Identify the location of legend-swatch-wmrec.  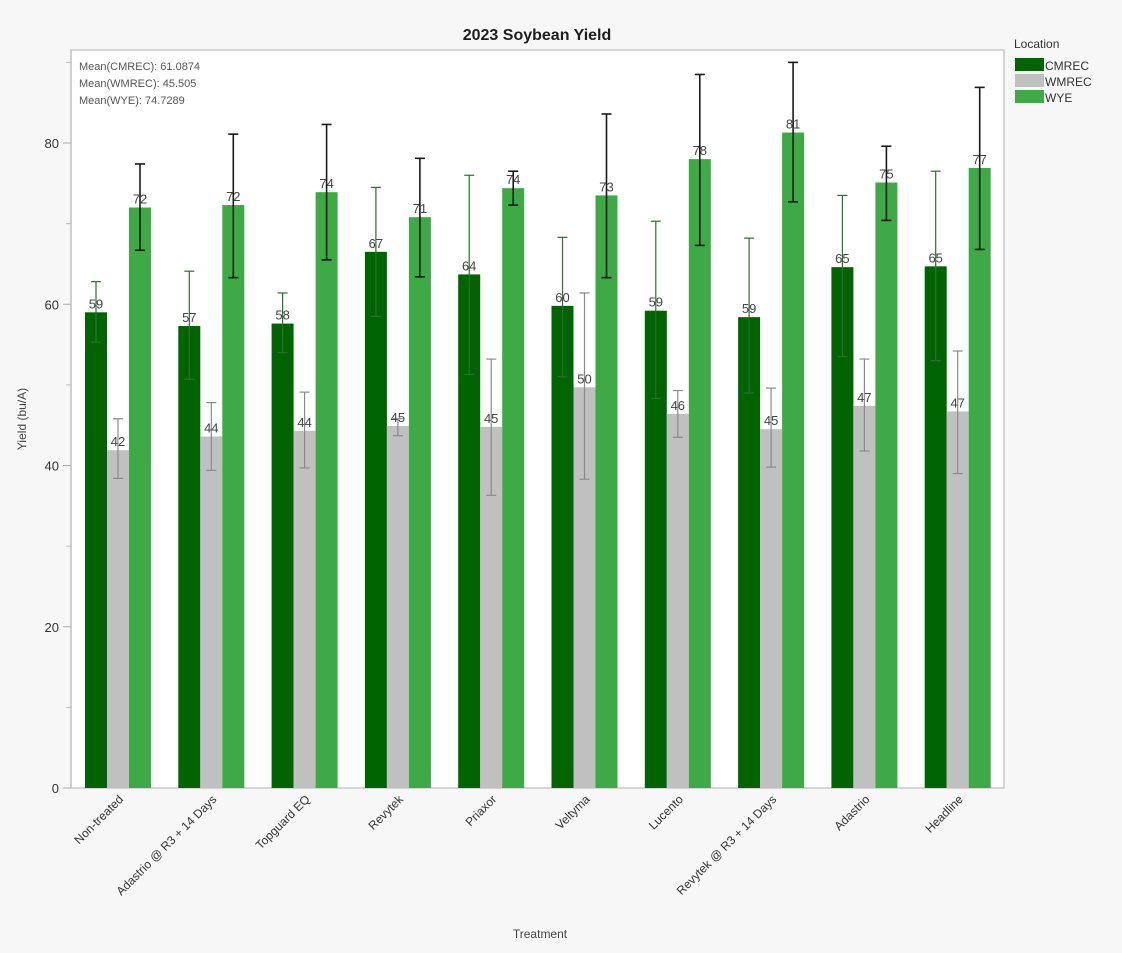
(1029, 80).